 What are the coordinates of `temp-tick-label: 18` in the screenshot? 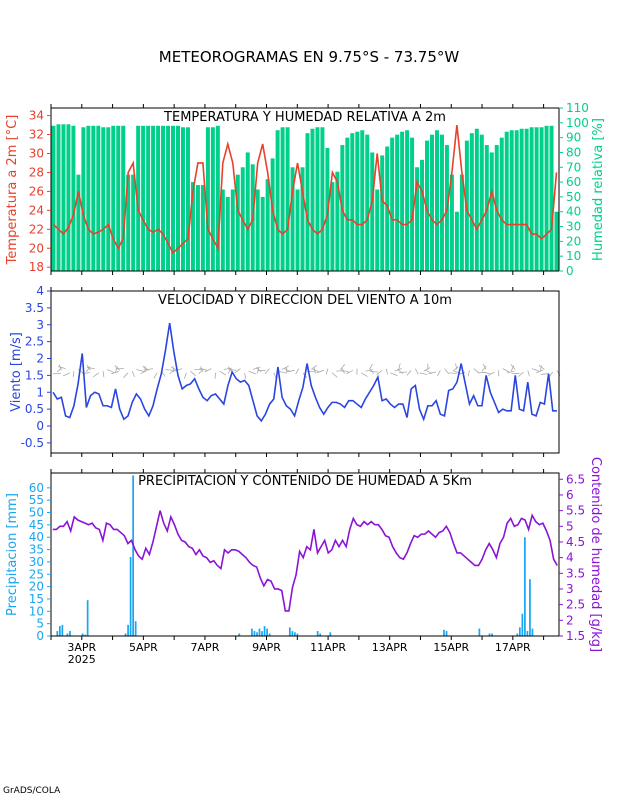 It's located at (36, 267).